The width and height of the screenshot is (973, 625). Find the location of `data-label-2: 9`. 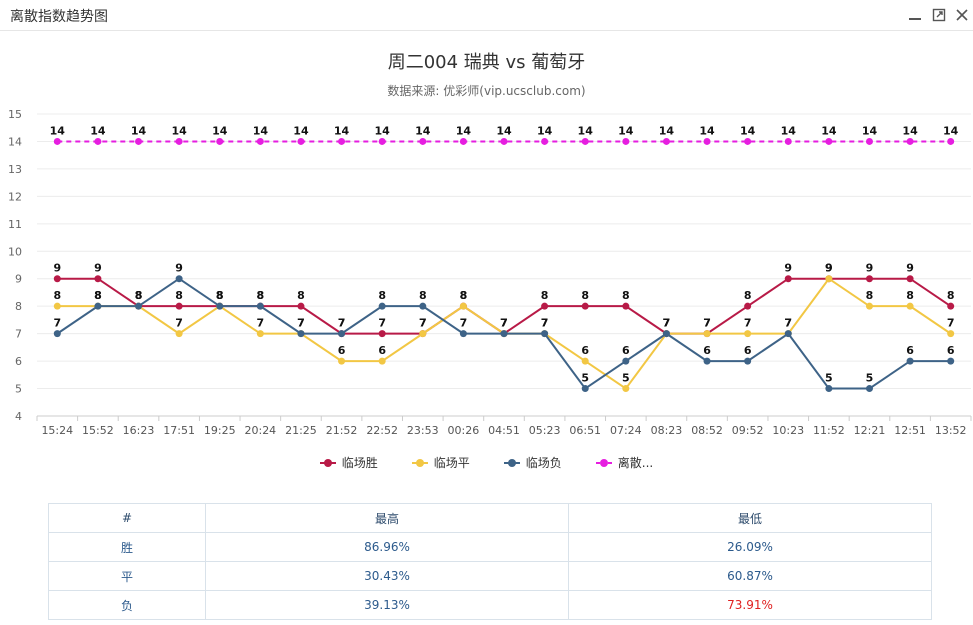

data-label-2: 9 is located at coordinates (179, 268).